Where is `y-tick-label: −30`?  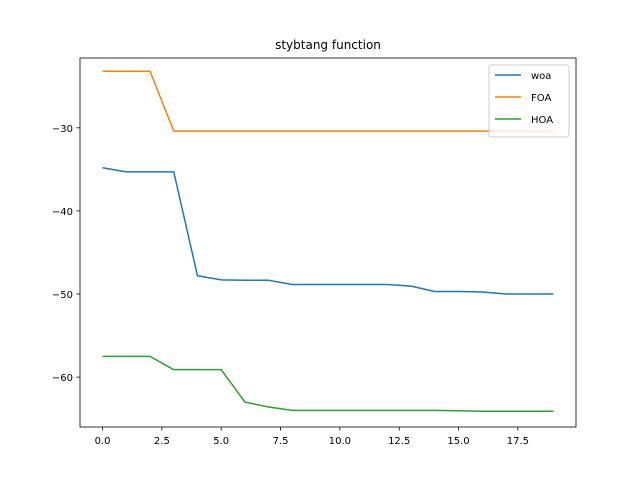
y-tick-label: −30 is located at coordinates (62, 129).